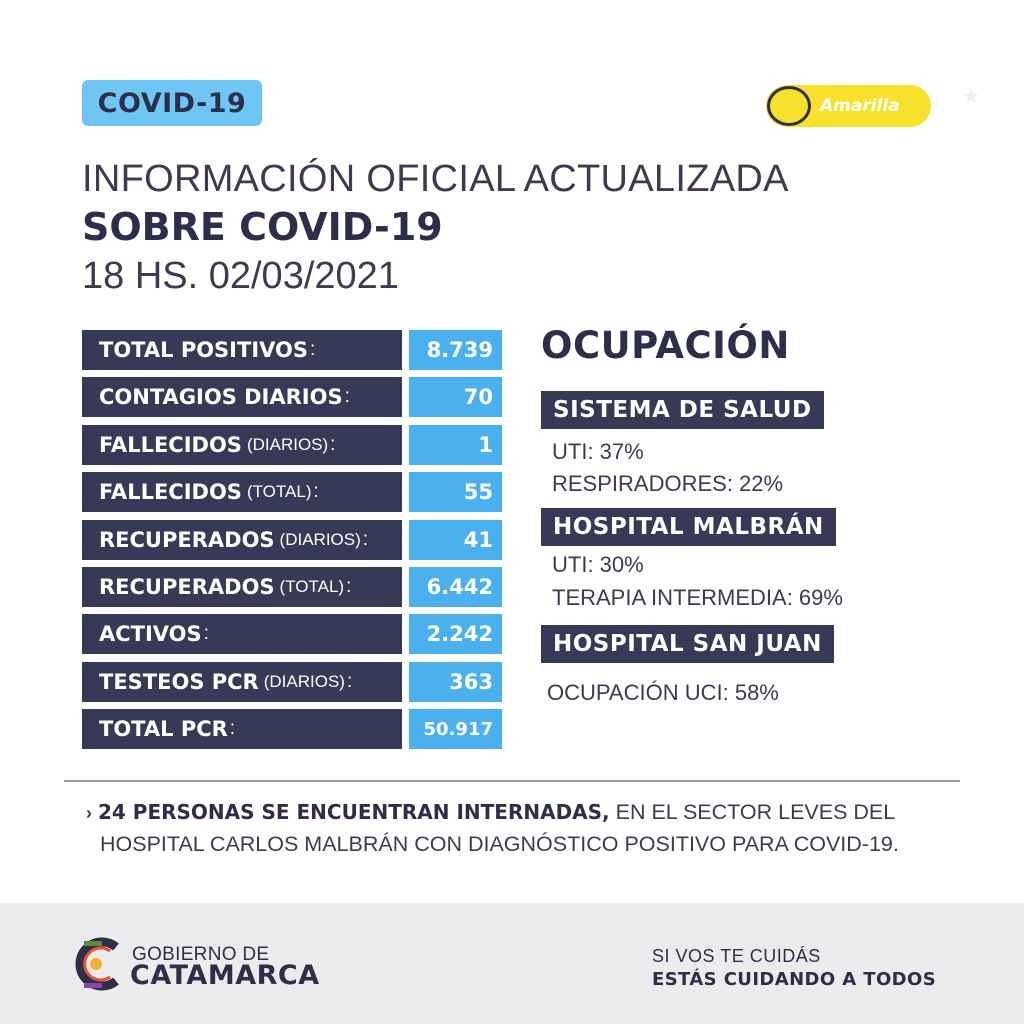  Describe the element at coordinates (455, 681) in the screenshot. I see `stat-value: 363` at that location.